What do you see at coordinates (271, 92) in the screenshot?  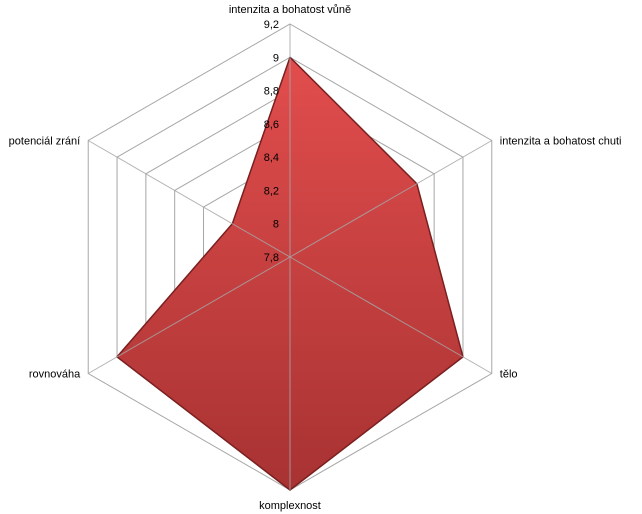 I see `tick-label: 8,8` at bounding box center [271, 92].